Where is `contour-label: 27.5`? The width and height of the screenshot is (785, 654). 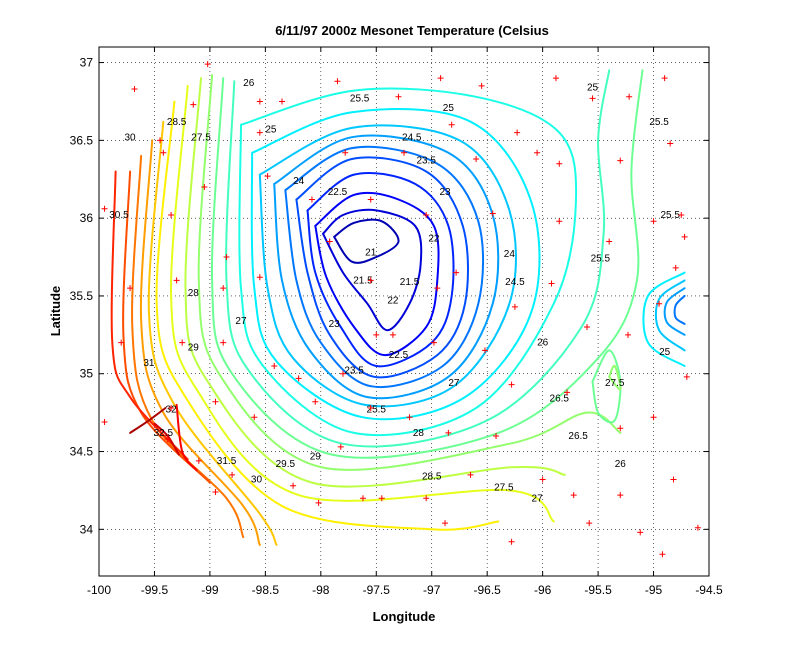 contour-label: 27.5 is located at coordinates (615, 383).